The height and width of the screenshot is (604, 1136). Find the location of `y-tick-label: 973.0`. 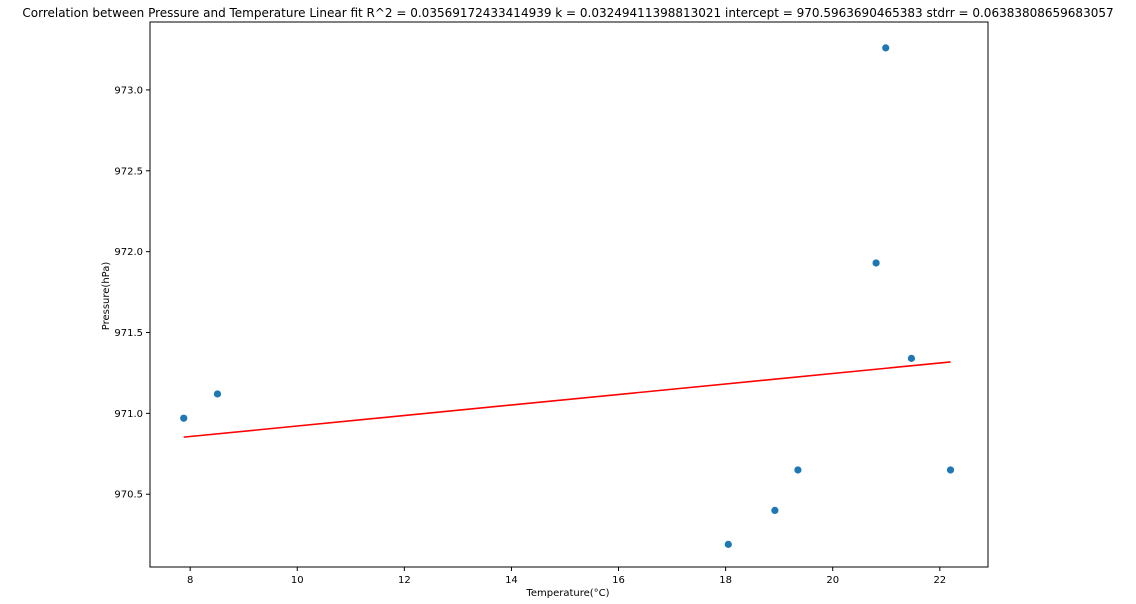

y-tick-label: 973.0 is located at coordinates (128, 90).